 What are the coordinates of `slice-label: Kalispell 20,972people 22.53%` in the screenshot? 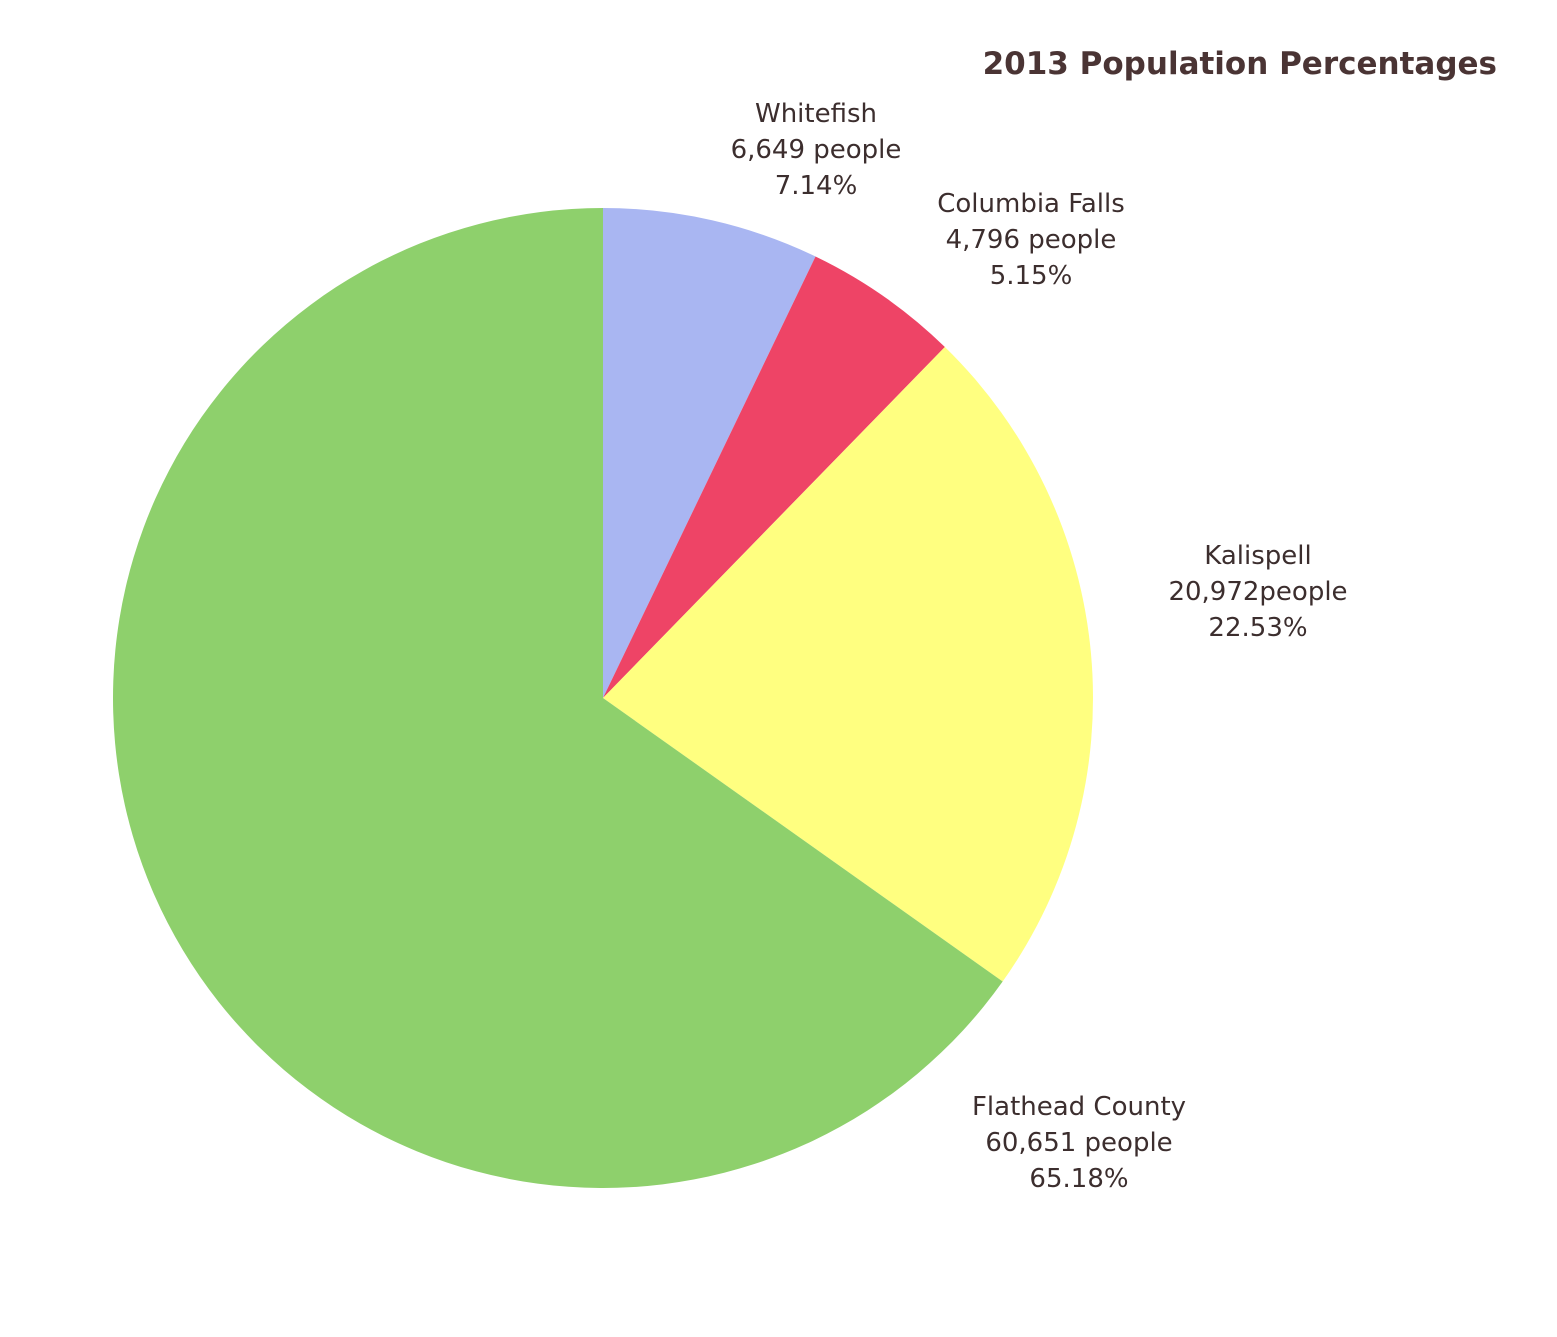 It's located at (1257, 592).